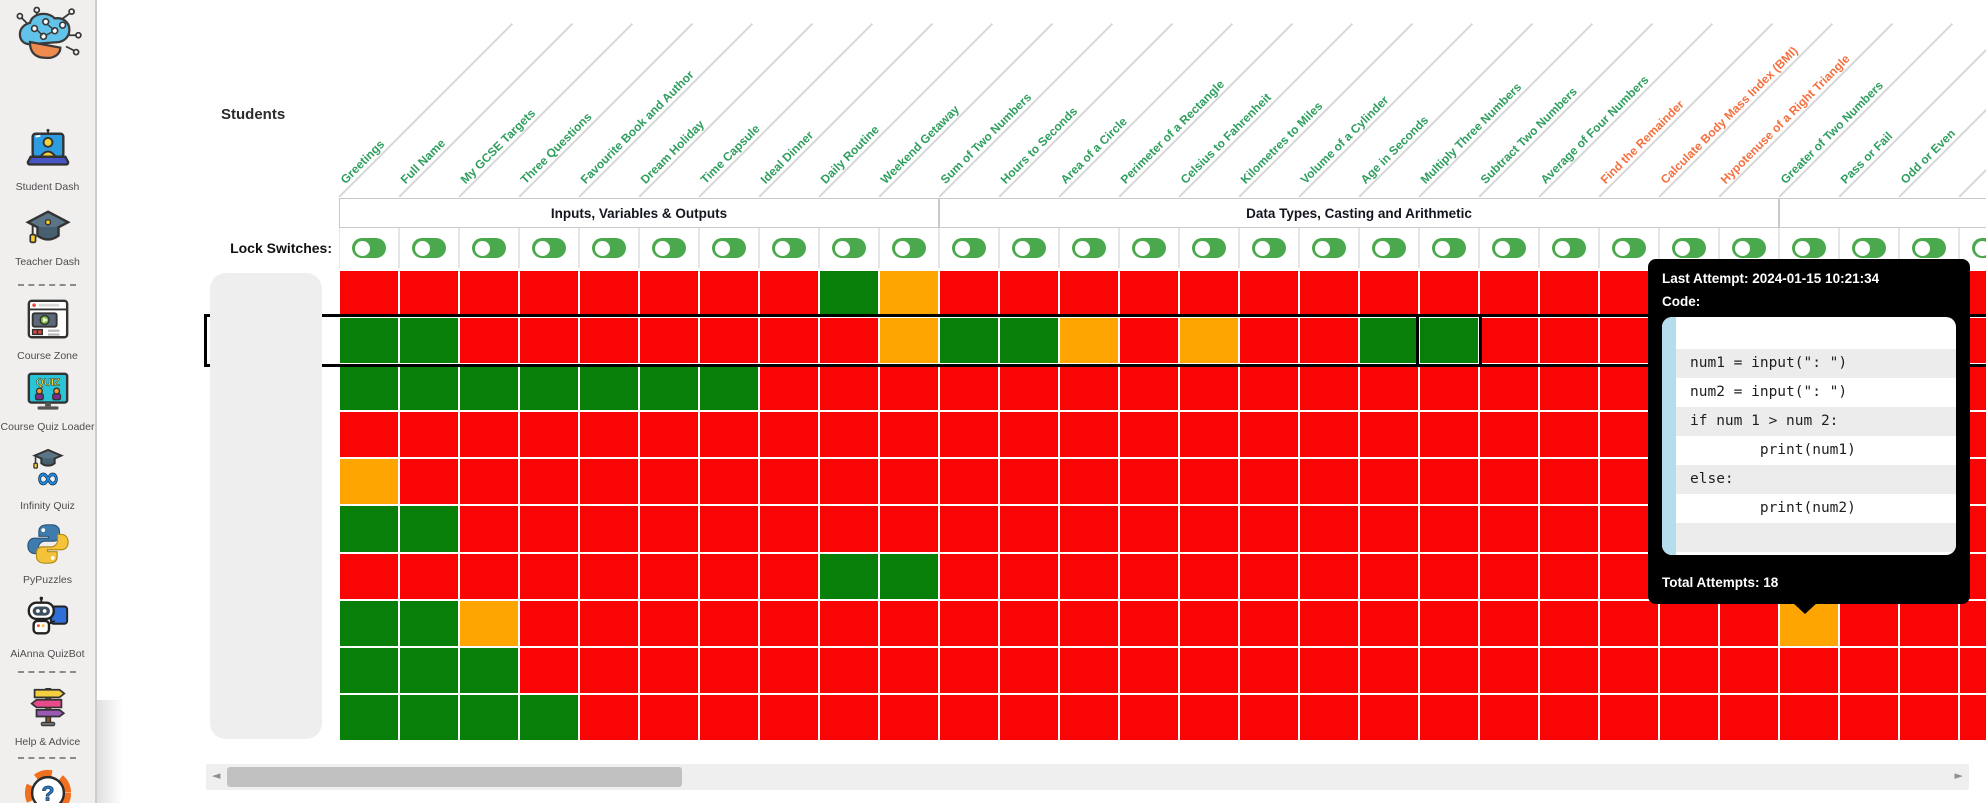 This screenshot has height=803, width=1986. Describe the element at coordinates (787, 157) in the screenshot. I see `task-column-header: Ideal Dinner` at that location.